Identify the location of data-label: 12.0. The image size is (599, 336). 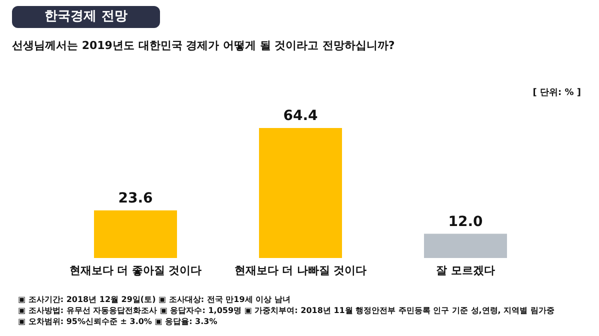
(466, 222).